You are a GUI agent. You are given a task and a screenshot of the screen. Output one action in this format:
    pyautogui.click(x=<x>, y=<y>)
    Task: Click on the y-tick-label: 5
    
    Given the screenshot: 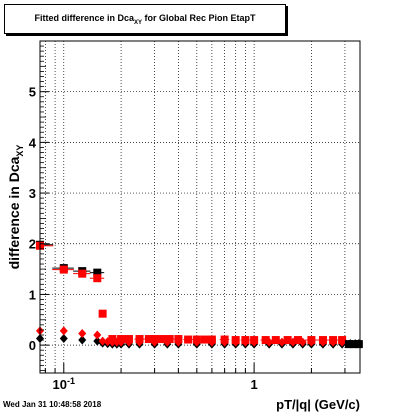 What is the action you would take?
    pyautogui.click(x=32, y=92)
    